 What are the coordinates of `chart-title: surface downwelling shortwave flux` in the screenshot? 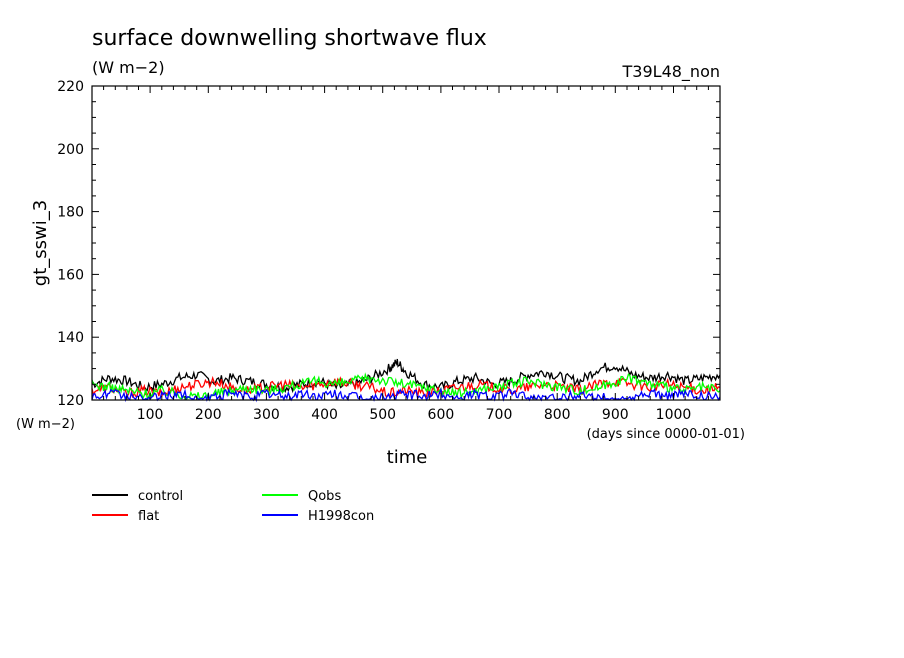 It's located at (289, 38).